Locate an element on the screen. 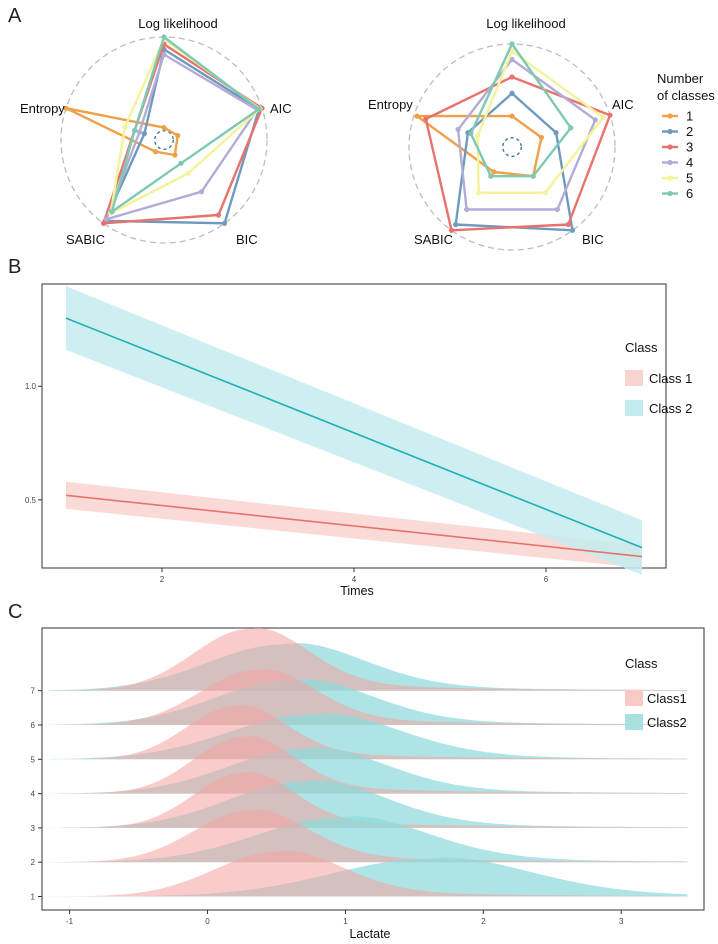 The width and height of the screenshot is (718, 944). y-tick-label-b-1-0: 1.0 is located at coordinates (31, 386).